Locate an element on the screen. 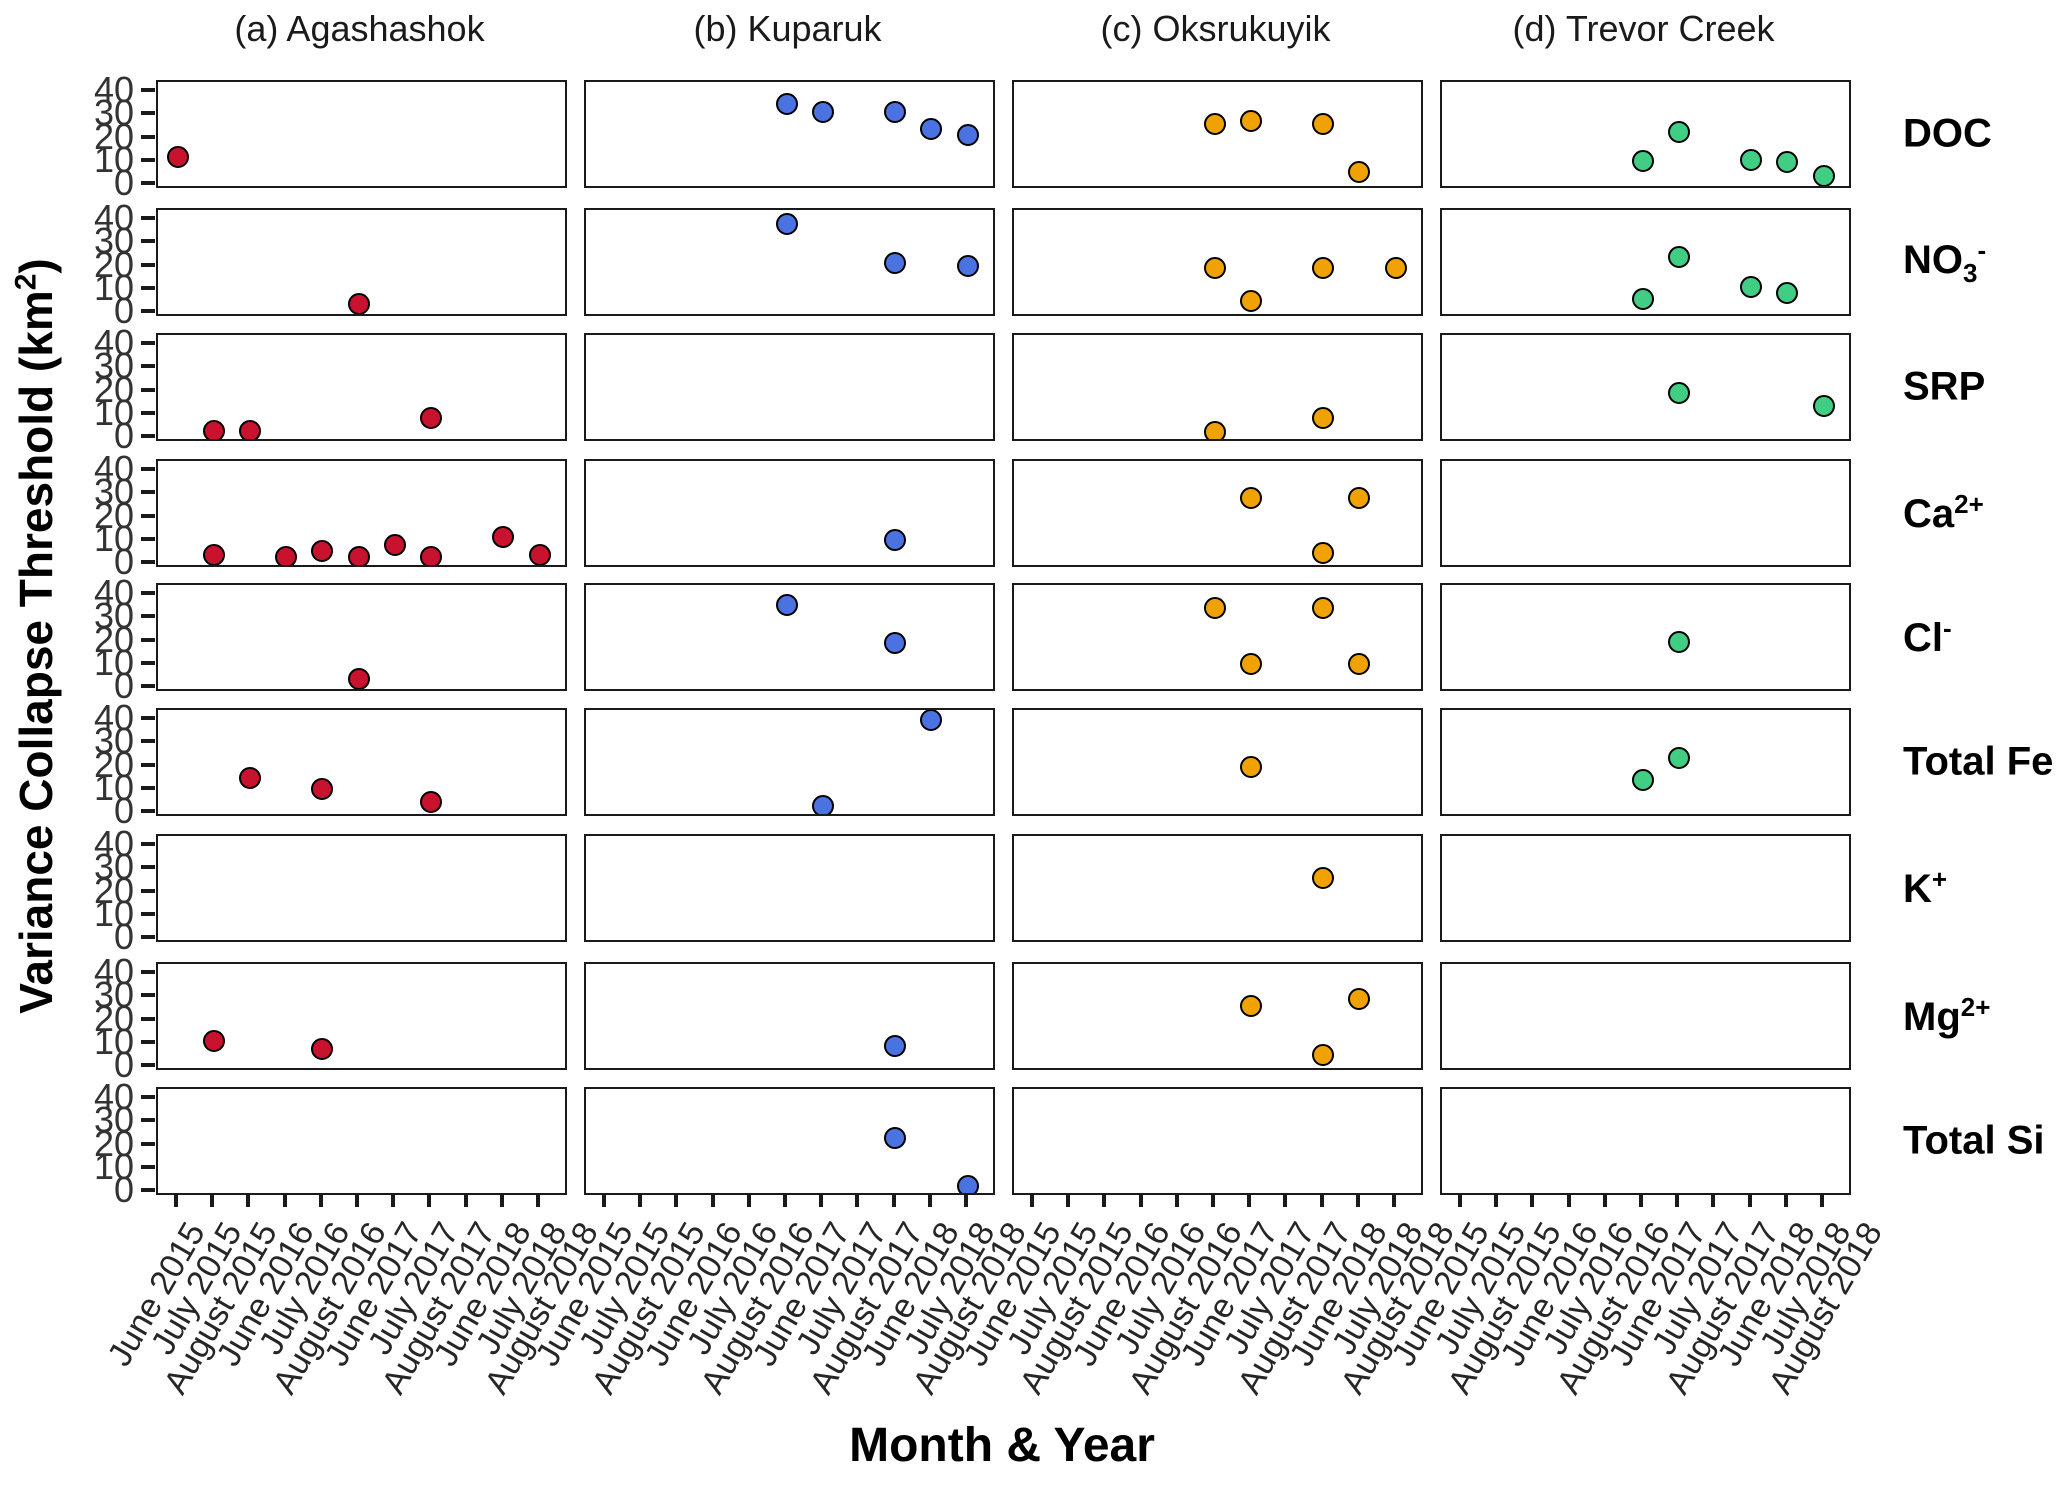 This screenshot has height=1507, width=2067. label-segment: NO is located at coordinates (1933, 260).